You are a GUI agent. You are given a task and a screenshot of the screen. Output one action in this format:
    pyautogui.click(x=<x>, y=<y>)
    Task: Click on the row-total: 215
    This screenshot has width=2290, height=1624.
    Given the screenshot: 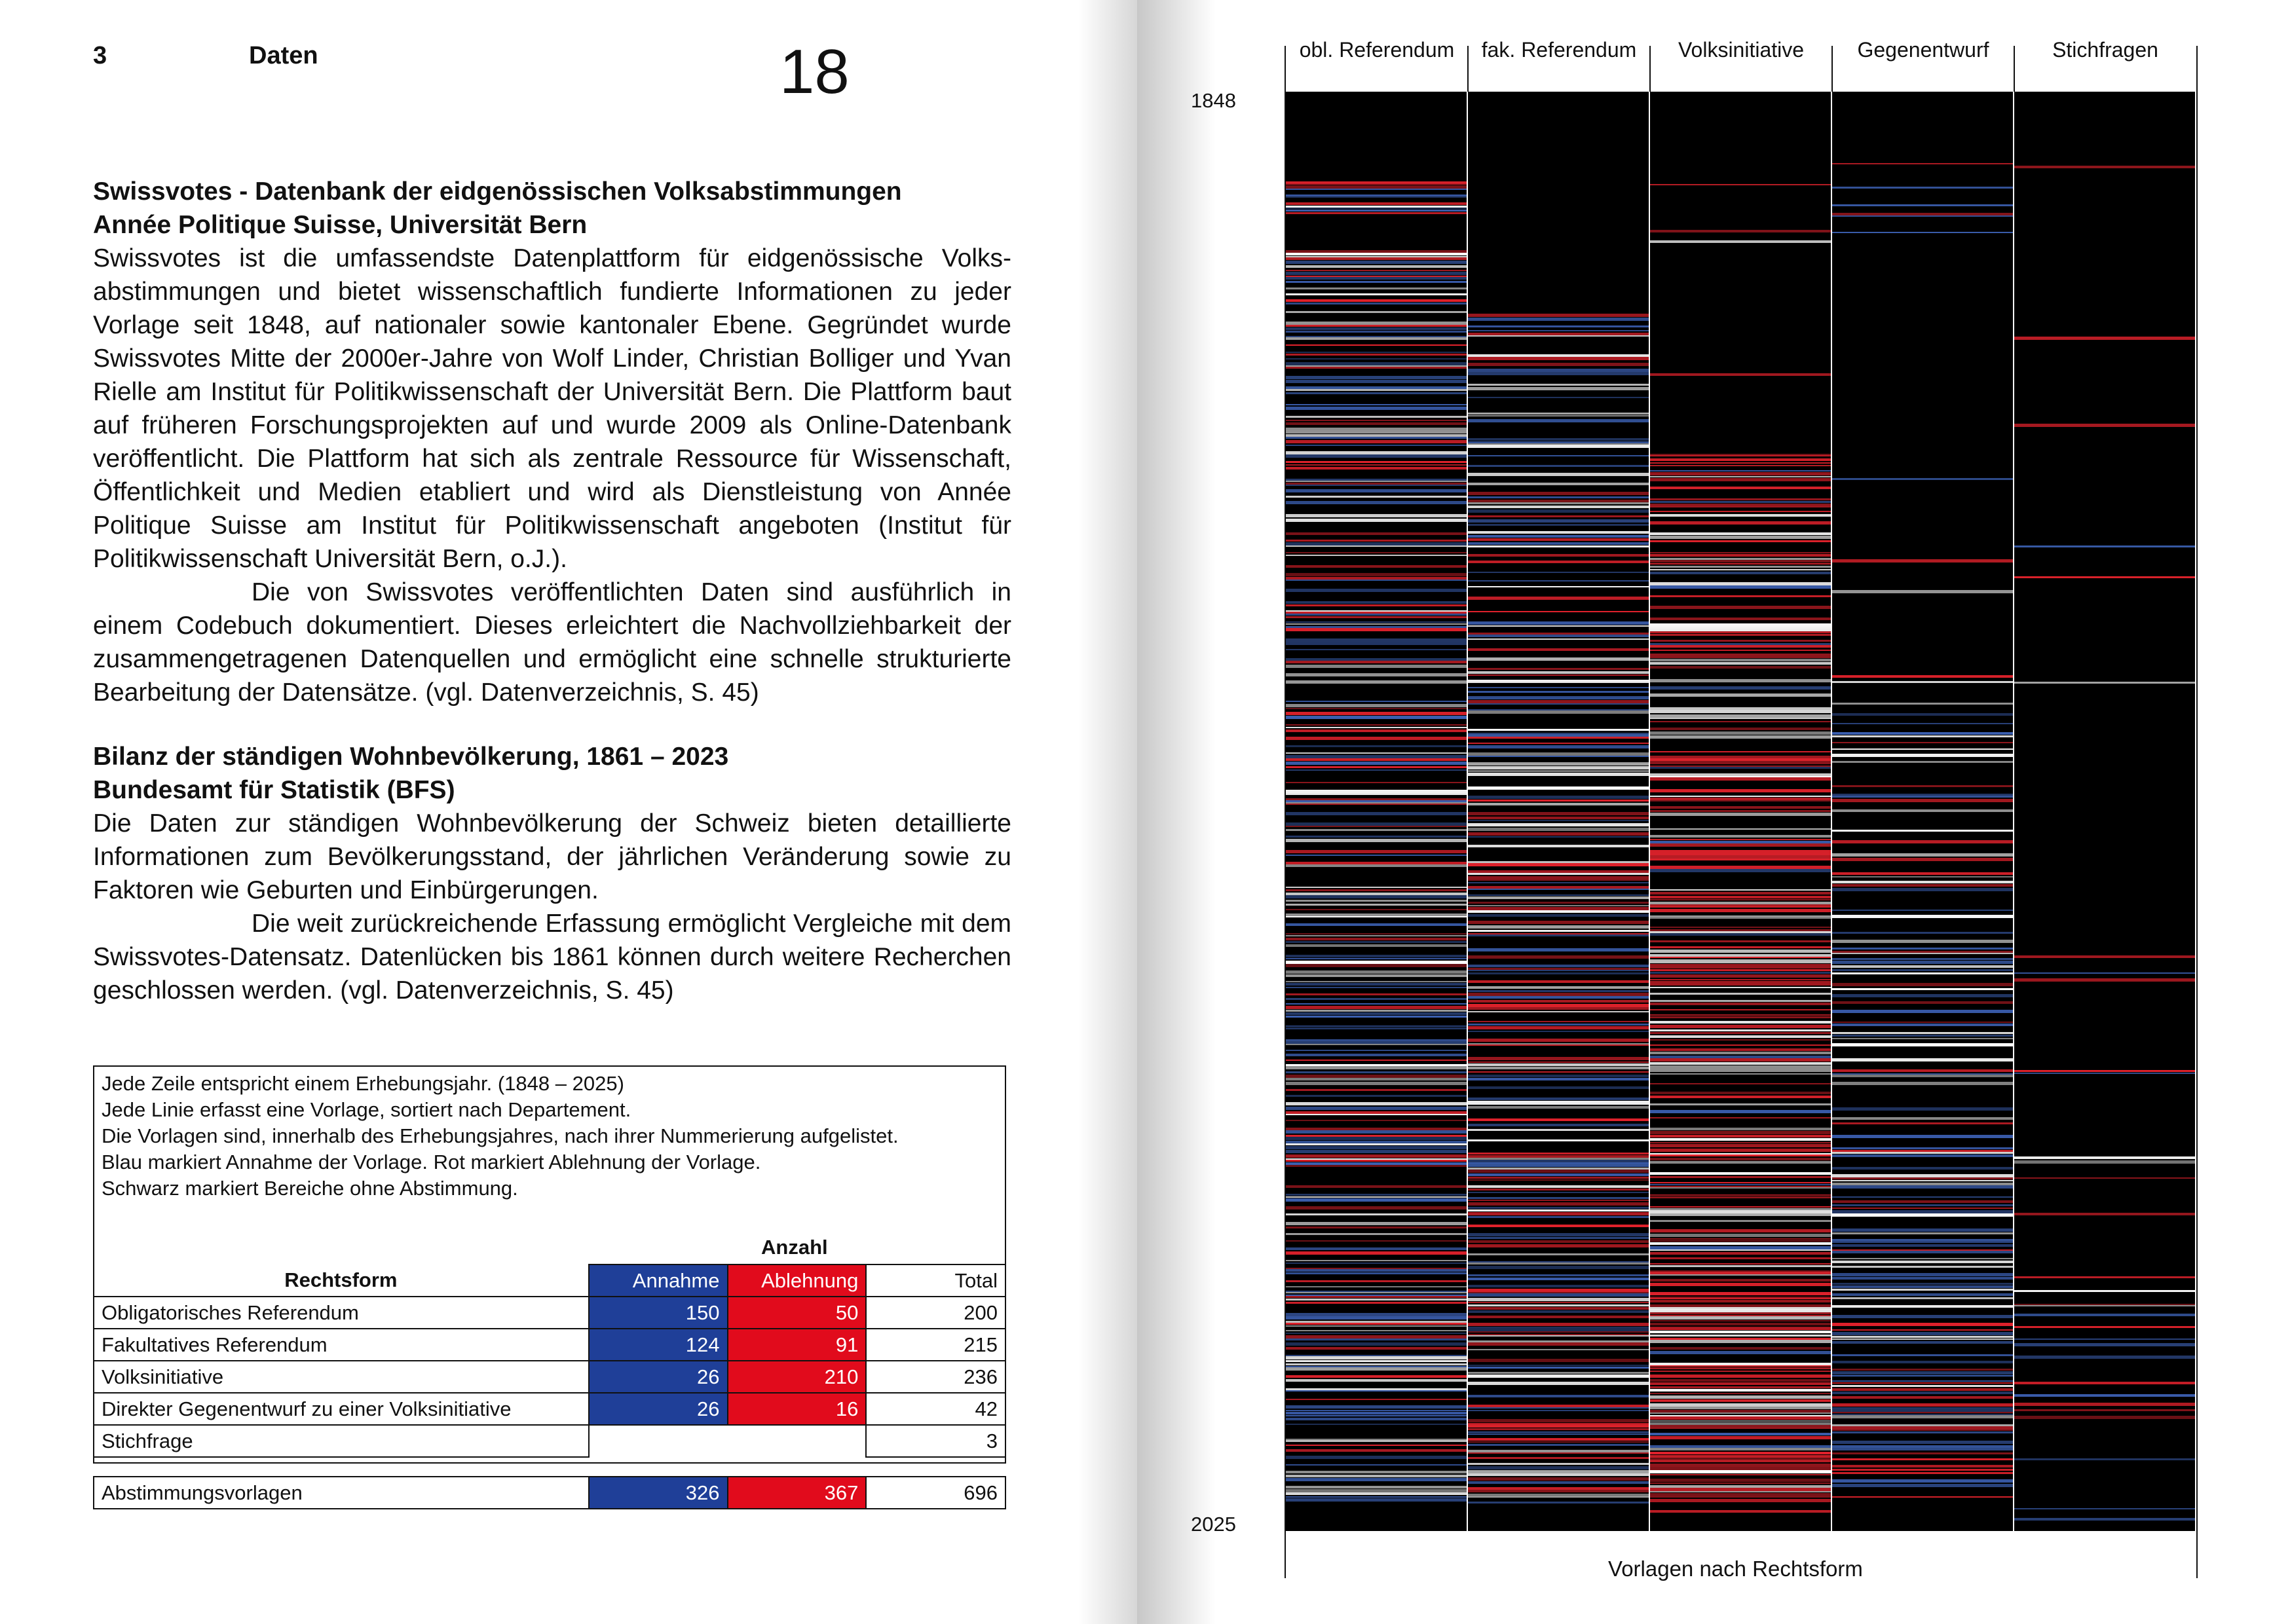 What is the action you would take?
    pyautogui.click(x=936, y=1344)
    